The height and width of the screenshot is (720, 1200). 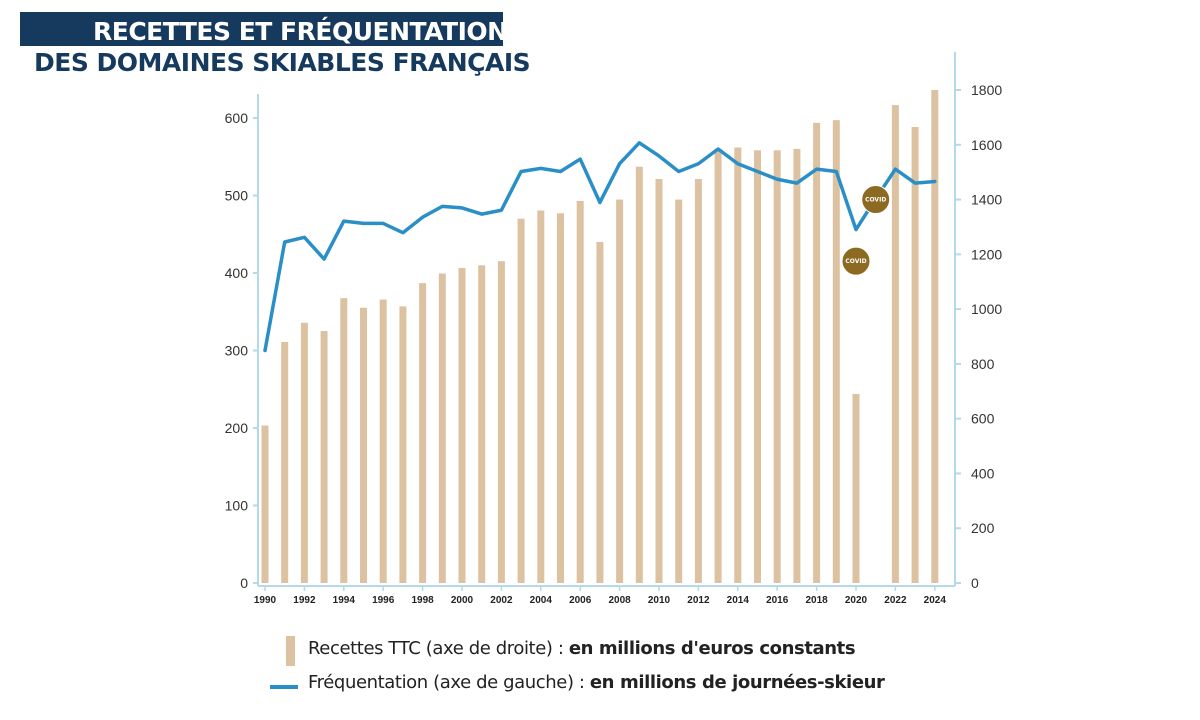 I want to click on x-tick-label: 2022, so click(x=895, y=600).